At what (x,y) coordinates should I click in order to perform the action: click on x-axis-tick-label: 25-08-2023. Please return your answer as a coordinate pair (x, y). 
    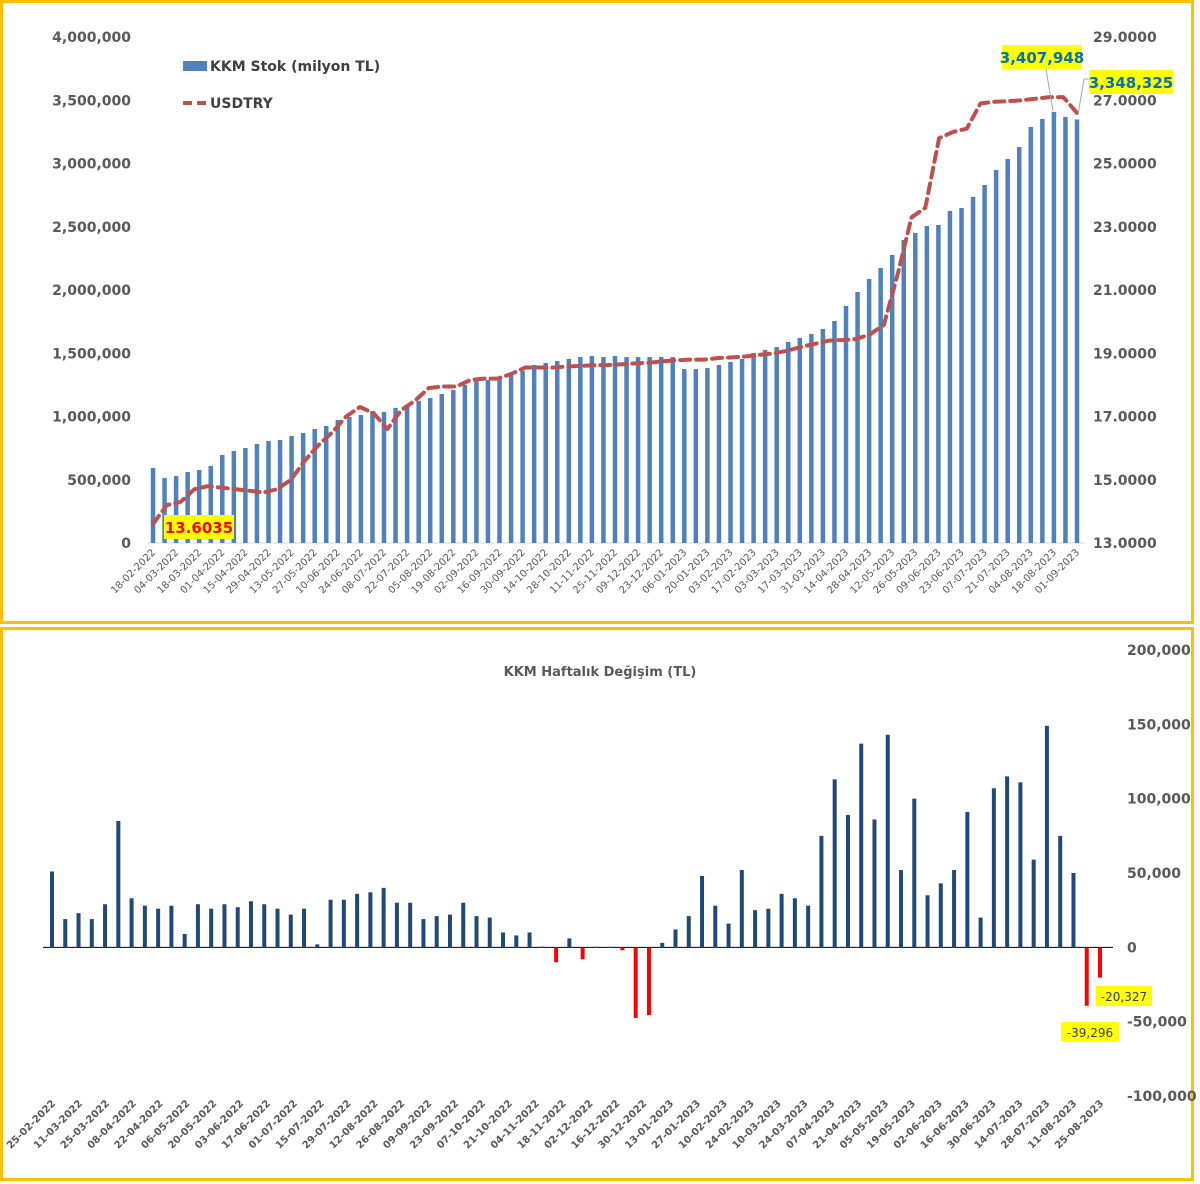
    Looking at the image, I should click on (1079, 1124).